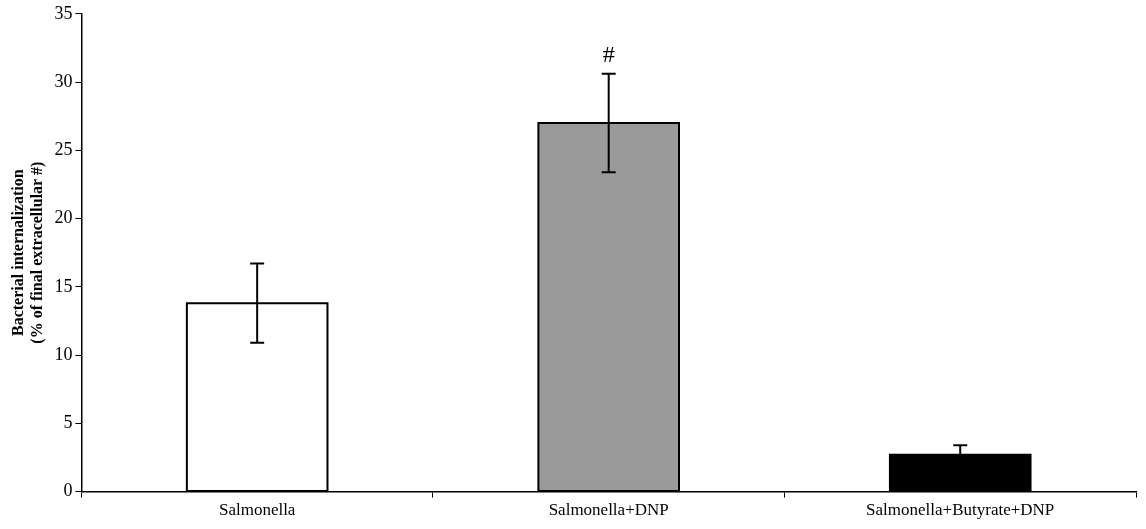  What do you see at coordinates (27, 252) in the screenshot?
I see `y-axis-title: Bacterial internalization (% of final extracellular #)` at bounding box center [27, 252].